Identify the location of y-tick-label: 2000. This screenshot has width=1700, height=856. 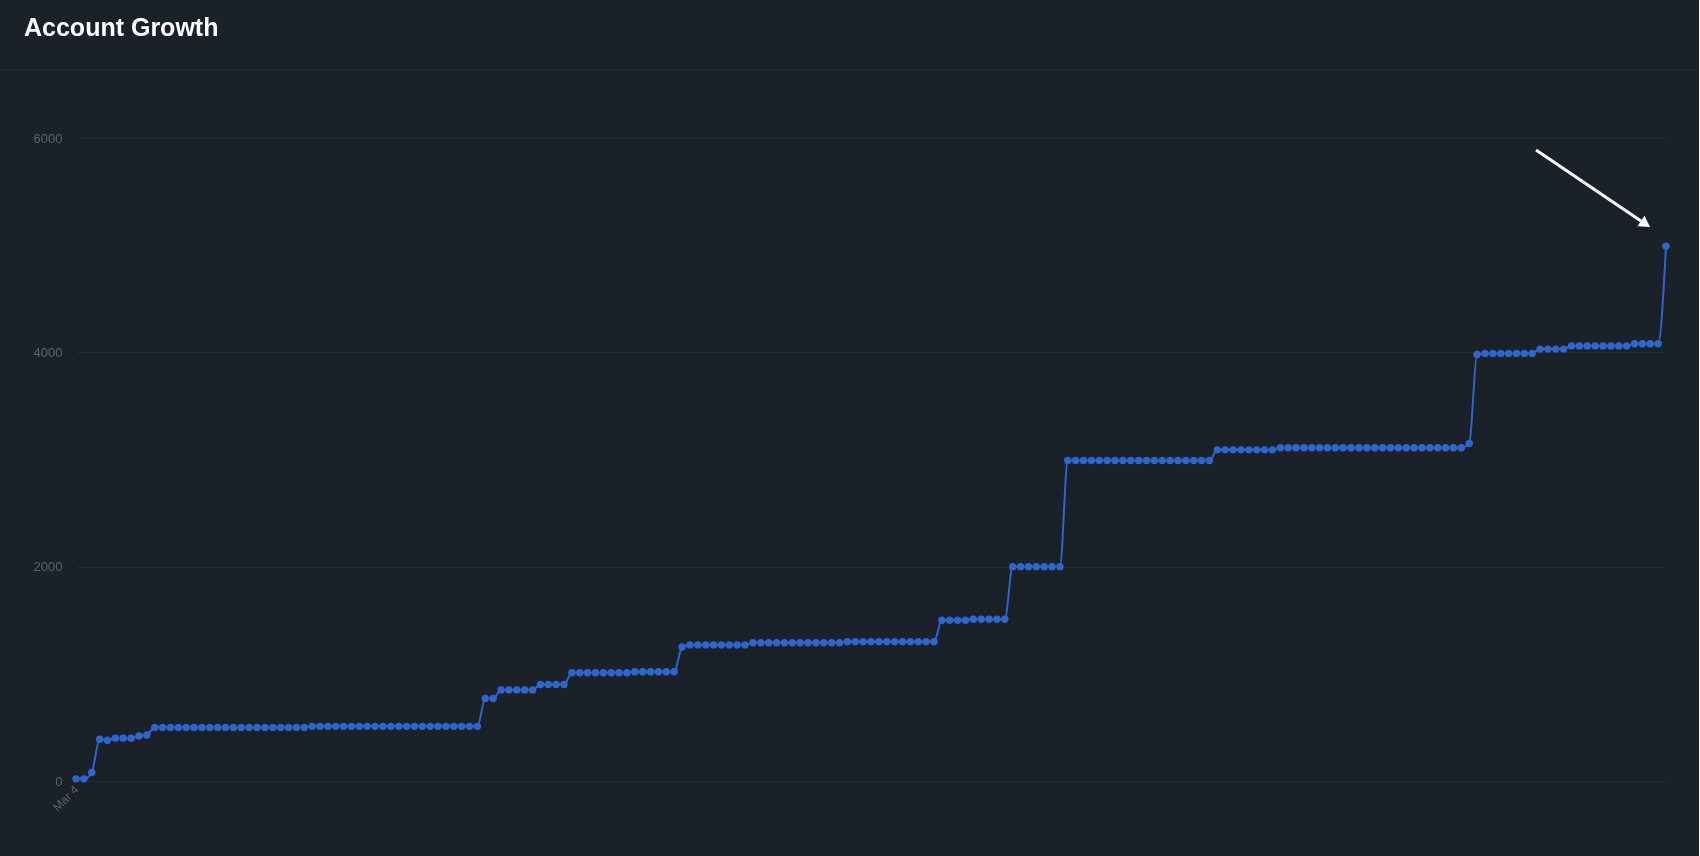
(48, 567).